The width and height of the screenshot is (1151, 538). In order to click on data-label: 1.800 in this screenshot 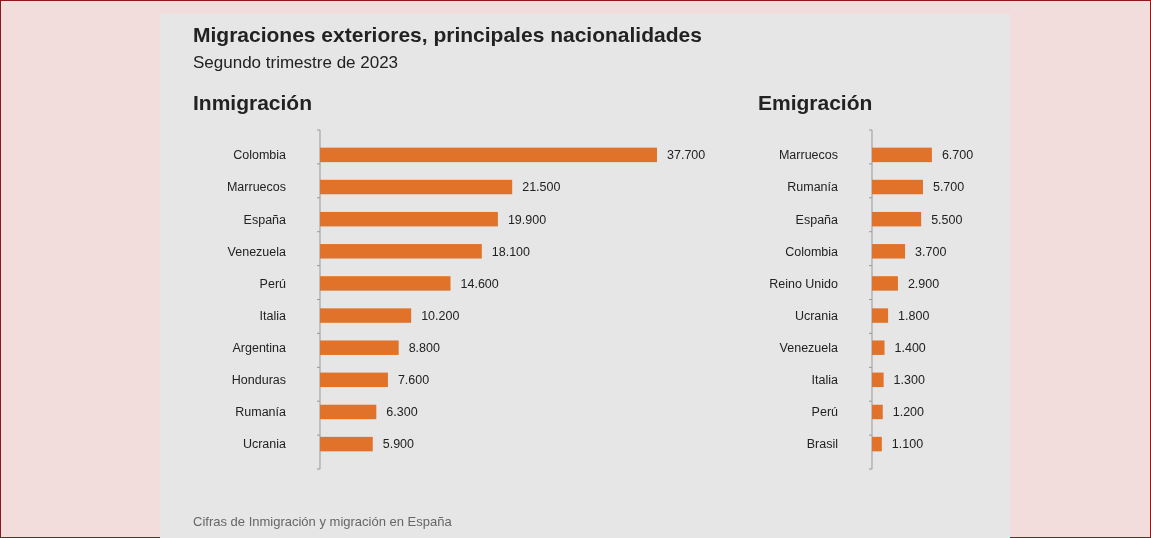, I will do `click(914, 315)`.